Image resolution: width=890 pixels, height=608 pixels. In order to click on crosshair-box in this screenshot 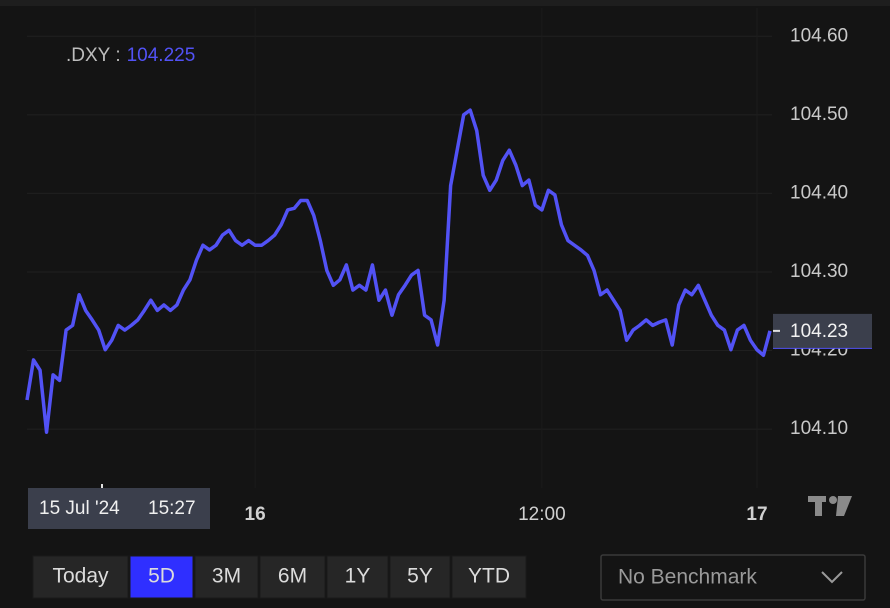, I will do `click(119, 508)`.